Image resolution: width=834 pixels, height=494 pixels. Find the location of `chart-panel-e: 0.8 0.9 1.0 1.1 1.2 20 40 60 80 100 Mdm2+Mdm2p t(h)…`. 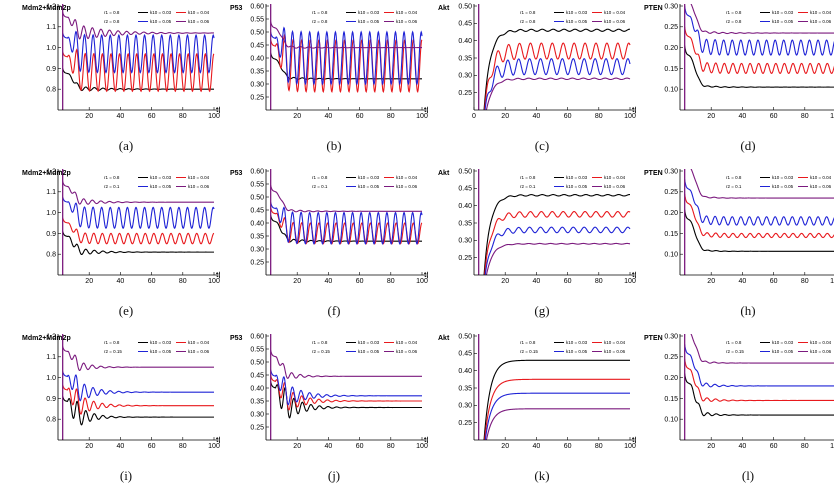

chart-panel-e: 0.8 0.9 1.0 1.1 1.2 20 40 60 80 100 Mdm2+Mdm2p t(h)… is located at coordinates (121, 243).